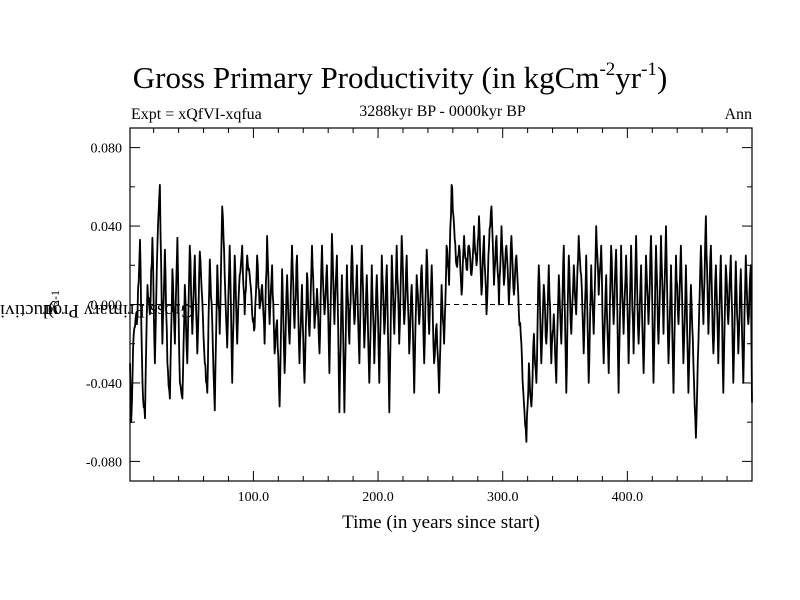 The image size is (800, 600). What do you see at coordinates (628, 497) in the screenshot?
I see `x-tick-label: 400.0` at bounding box center [628, 497].